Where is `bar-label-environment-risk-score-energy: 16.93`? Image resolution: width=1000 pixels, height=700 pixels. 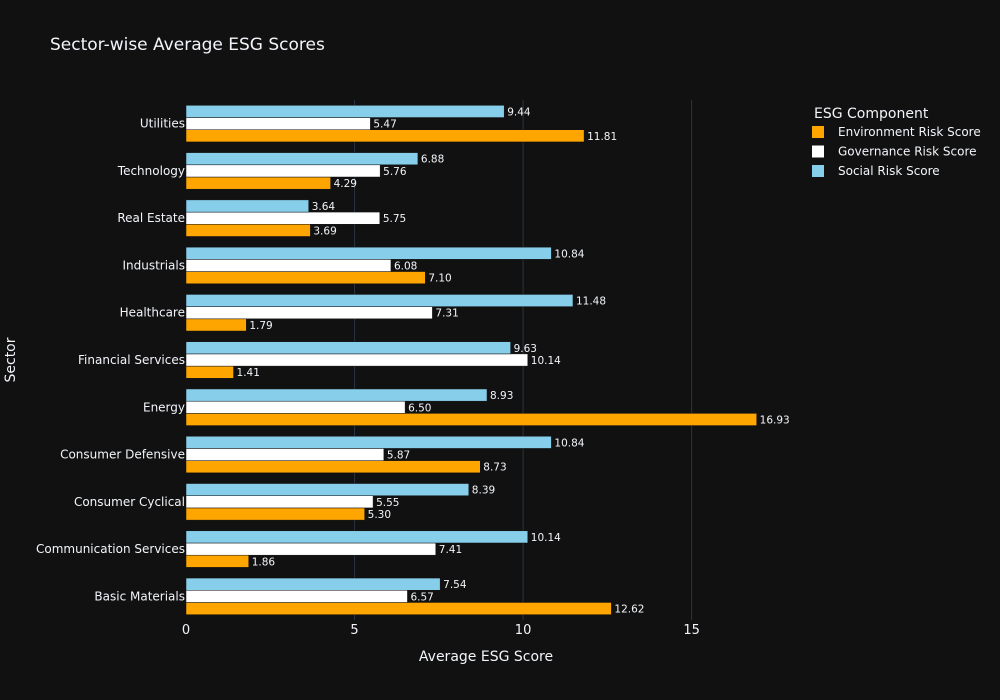 bar-label-environment-risk-score-energy: 16.93 is located at coordinates (775, 420).